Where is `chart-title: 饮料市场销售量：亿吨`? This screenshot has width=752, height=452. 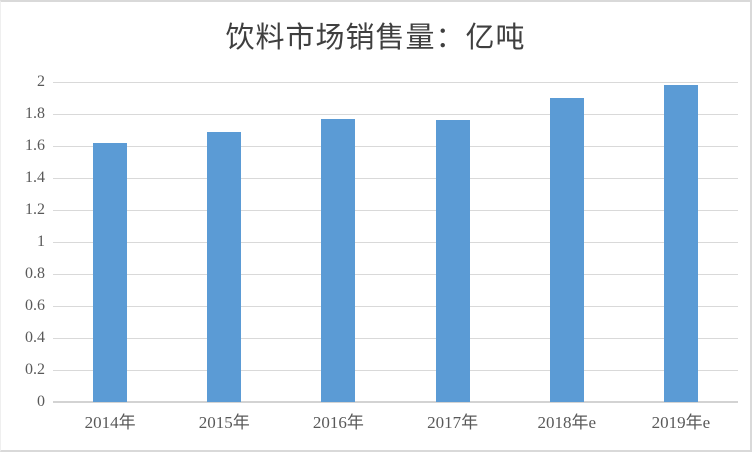 chart-title: 饮料市场销售量：亿吨 is located at coordinates (375, 38).